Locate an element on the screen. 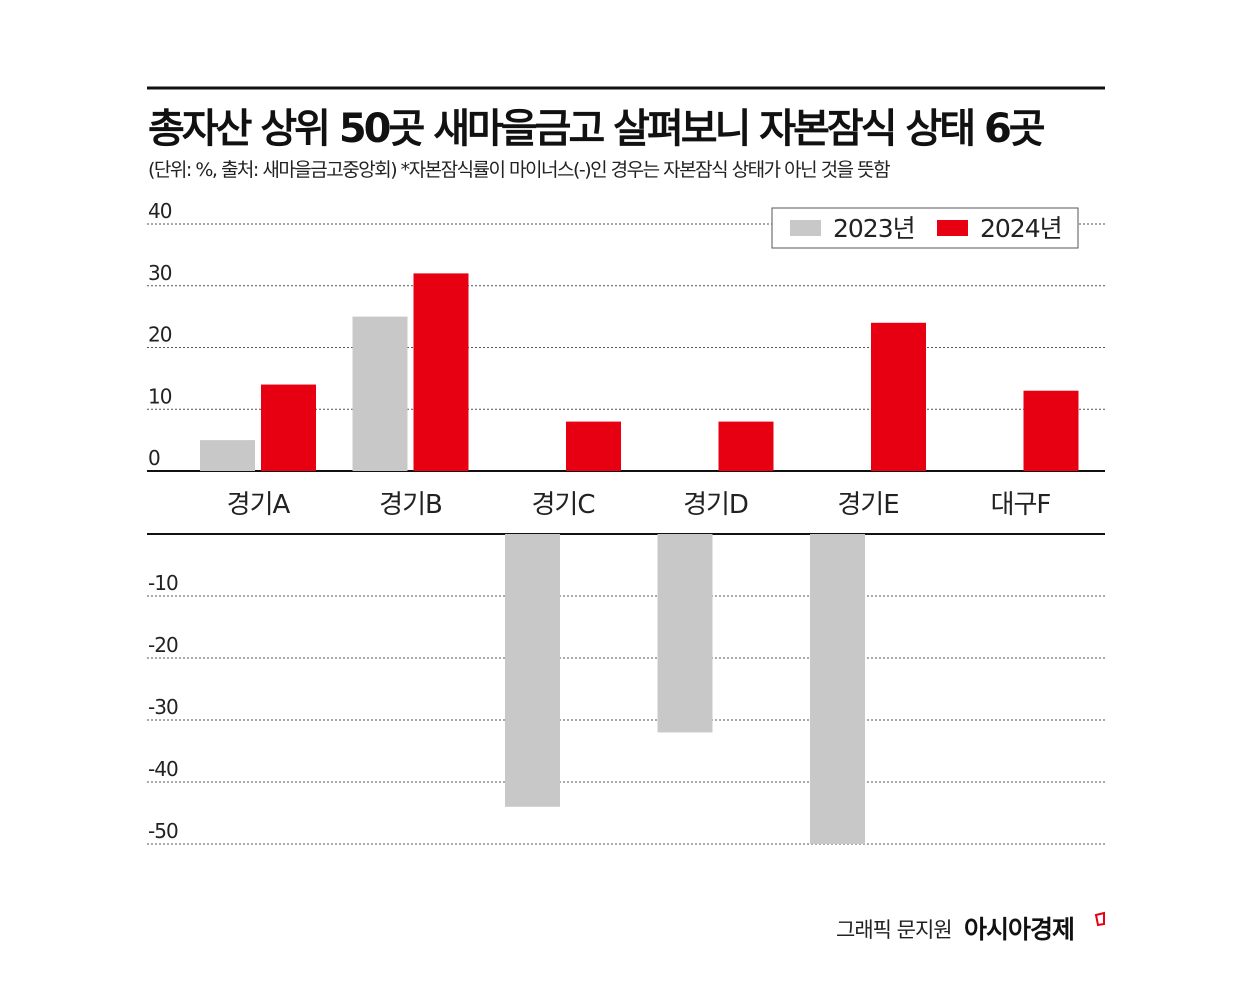 The height and width of the screenshot is (1002, 1253). y-tick-label: -30 is located at coordinates (163, 707).